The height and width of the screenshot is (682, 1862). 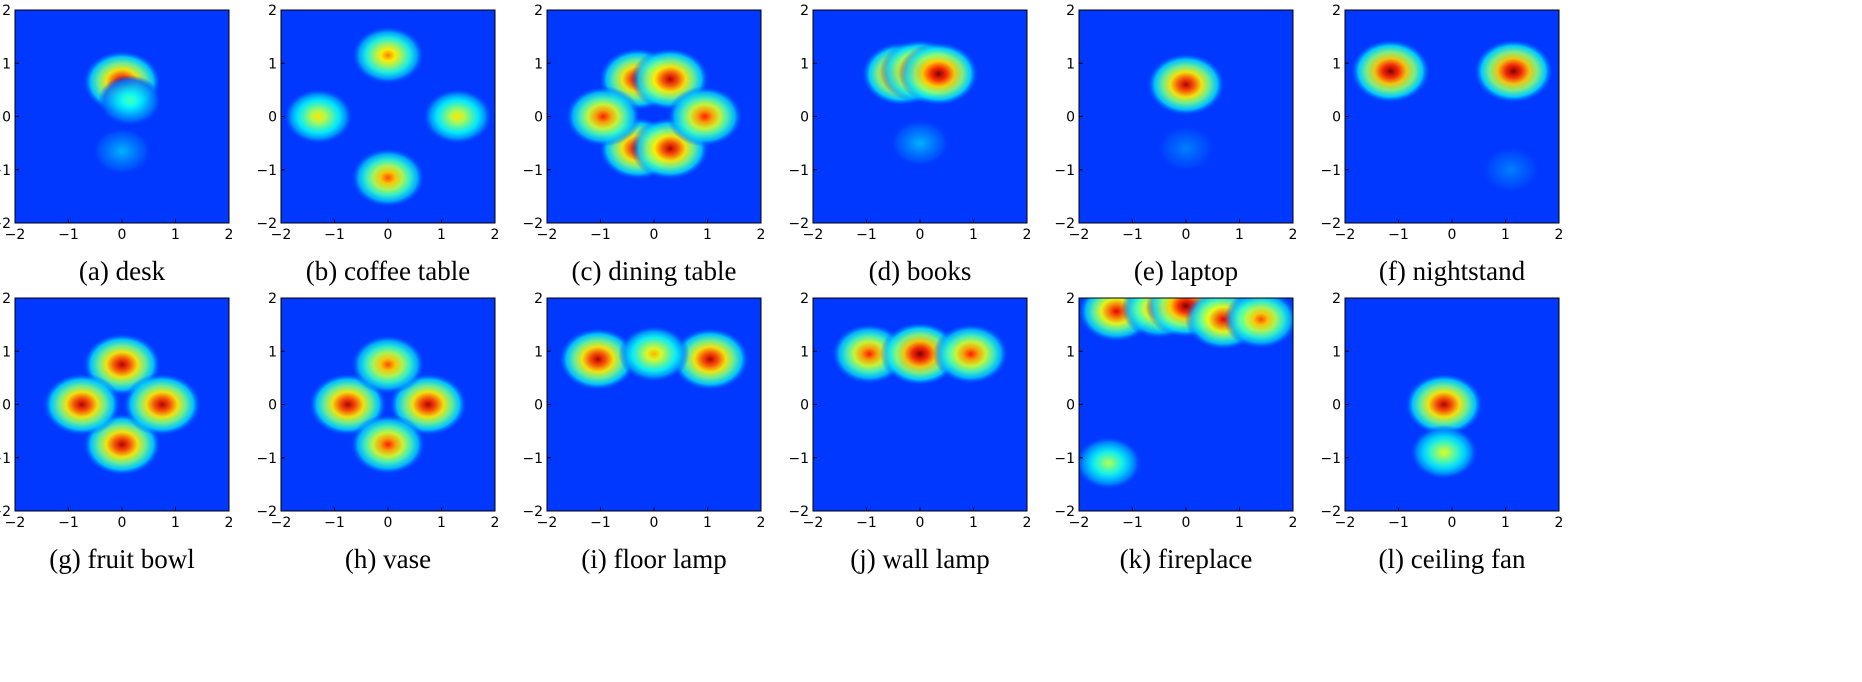 I want to click on subplot-caption: (e) laptop, so click(x=1186, y=271).